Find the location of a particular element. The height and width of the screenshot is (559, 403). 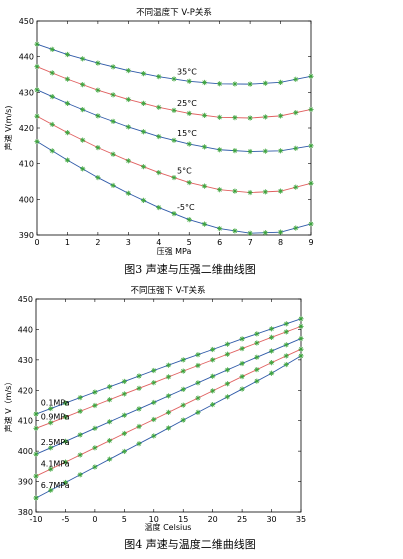

series-annotation: 25°C is located at coordinates (187, 103).